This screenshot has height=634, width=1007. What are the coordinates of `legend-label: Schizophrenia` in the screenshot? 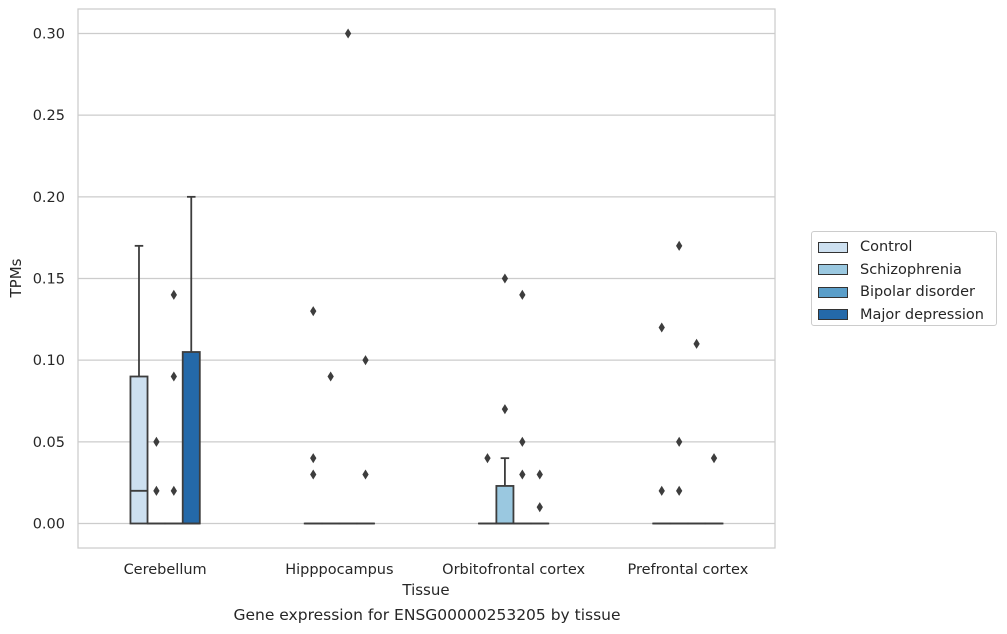 It's located at (911, 269).